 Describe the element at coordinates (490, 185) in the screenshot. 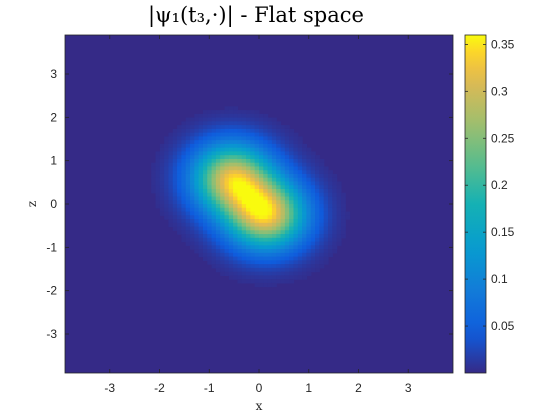

I see `colorbar-ticks: 0.050.10.150.20.250.30.35` at that location.